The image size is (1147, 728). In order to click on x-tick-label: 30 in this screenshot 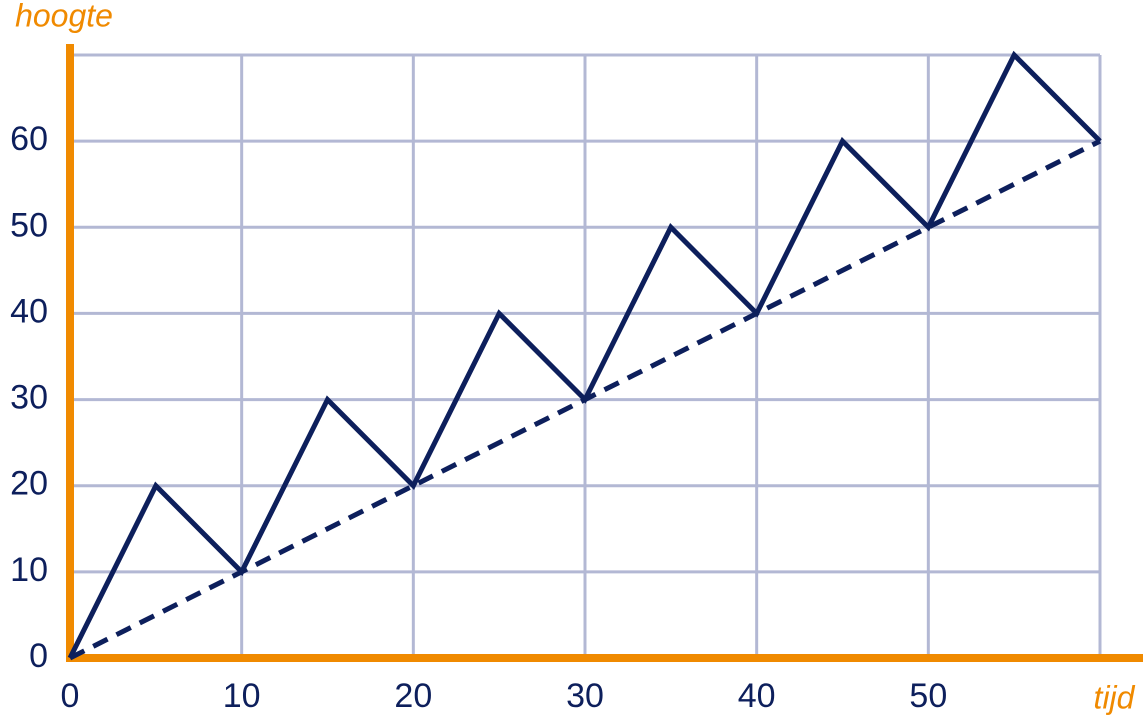, I will do `click(585, 696)`.